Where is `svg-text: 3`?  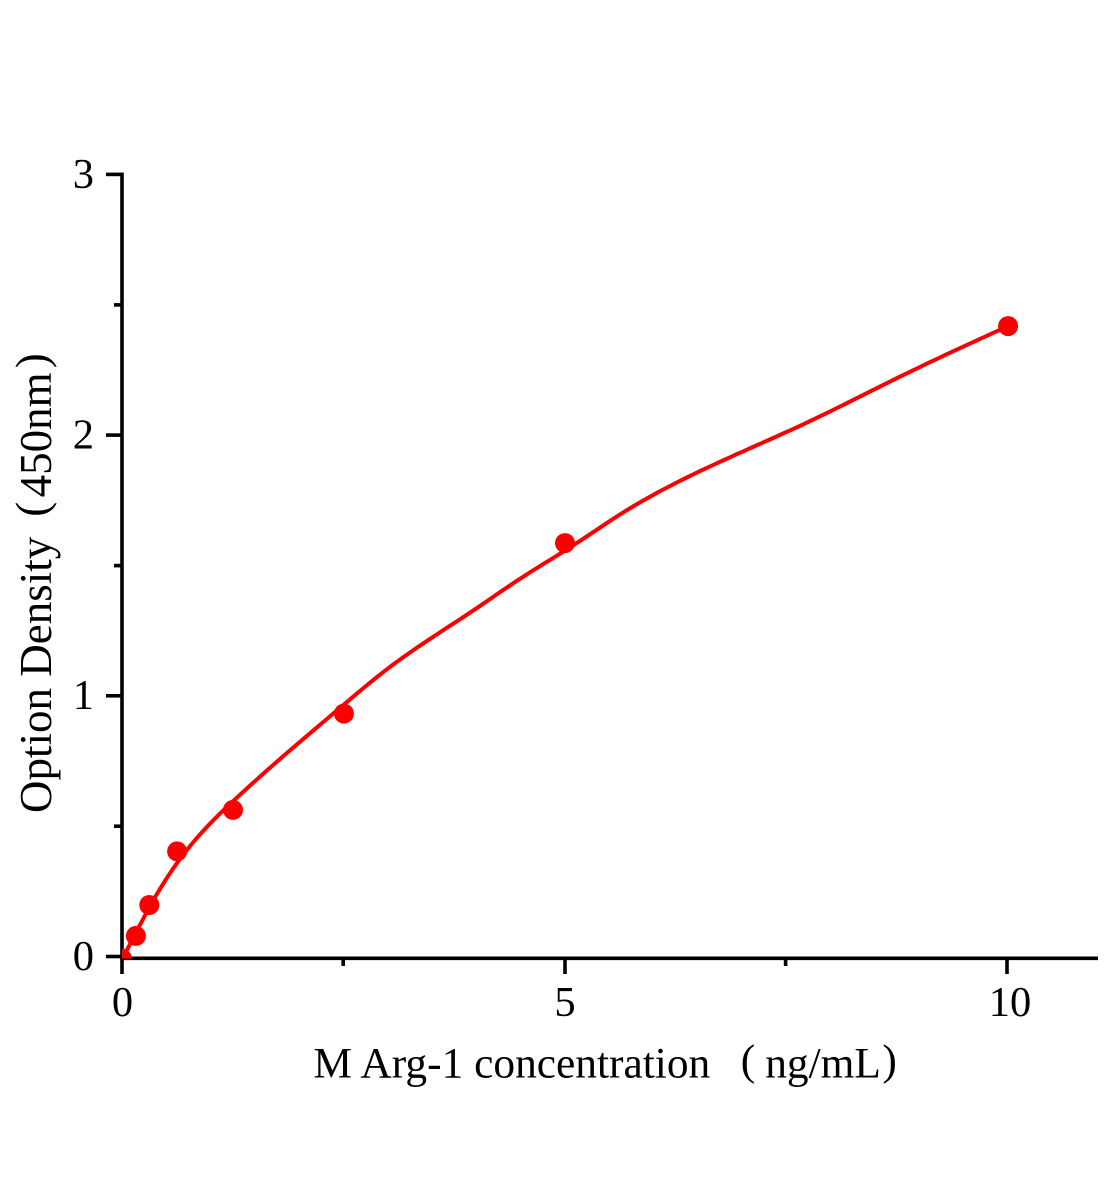
svg-text: 3 is located at coordinates (83, 174).